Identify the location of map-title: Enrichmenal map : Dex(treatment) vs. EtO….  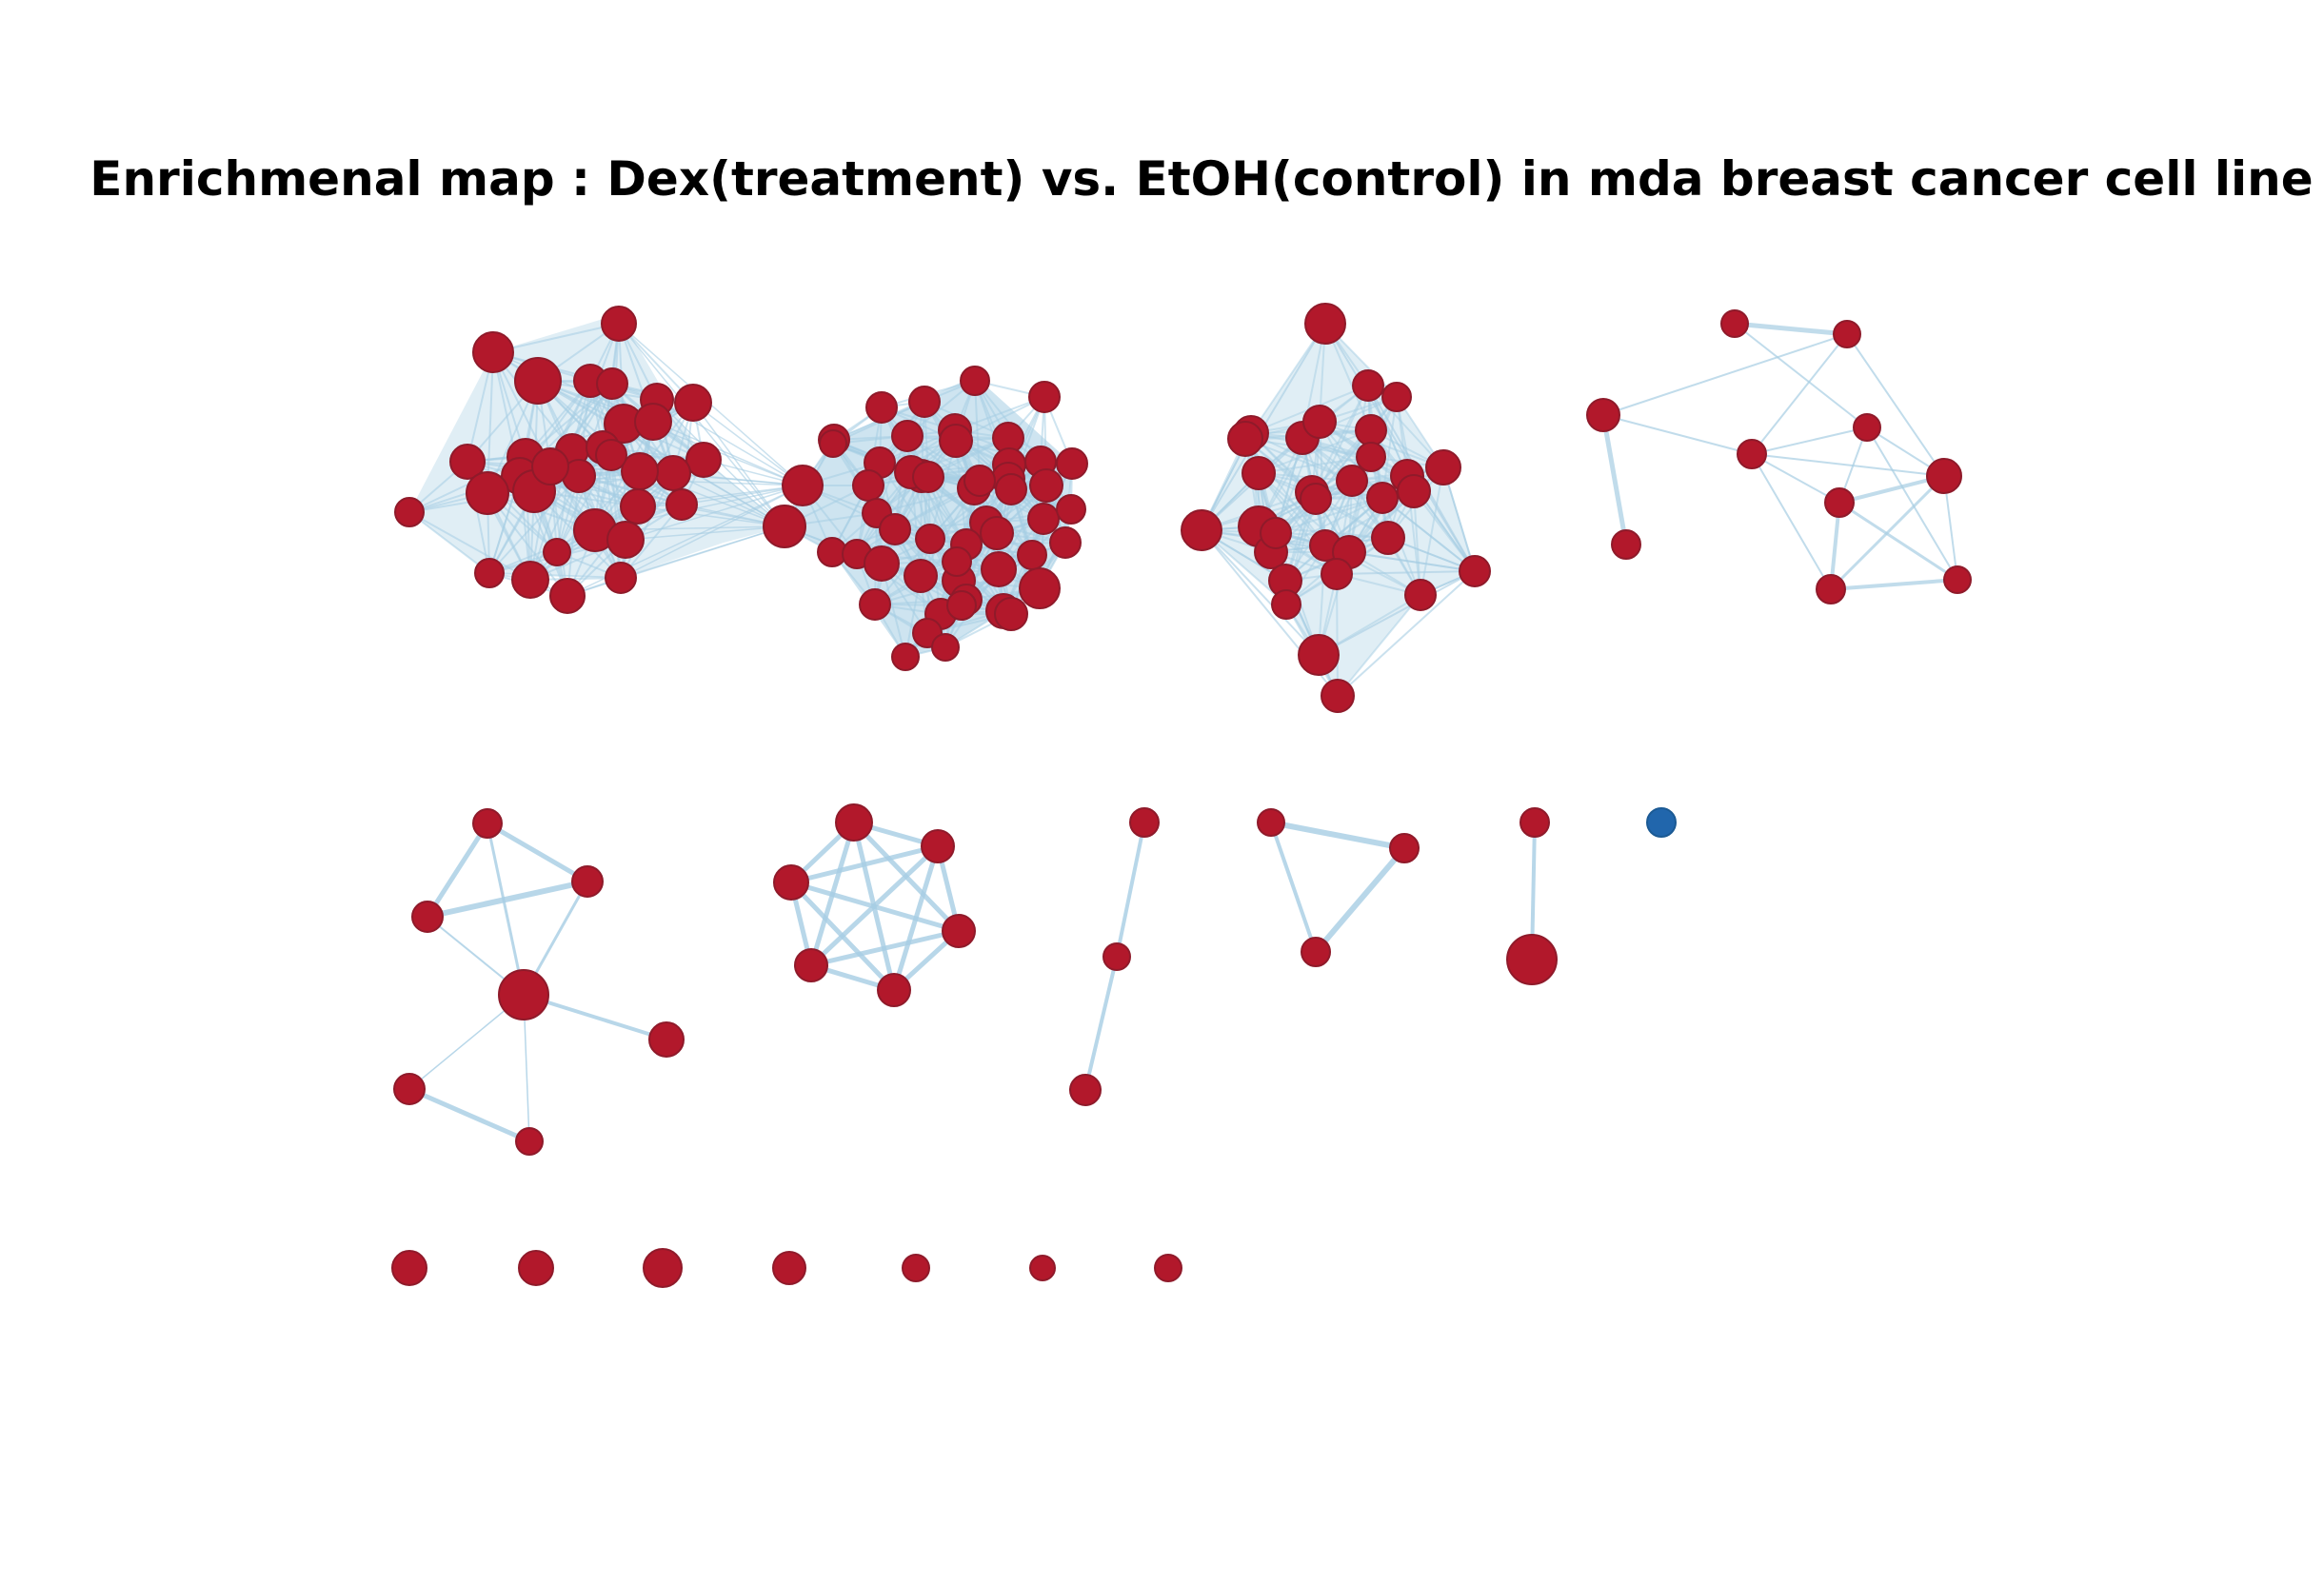
(1162, 179).